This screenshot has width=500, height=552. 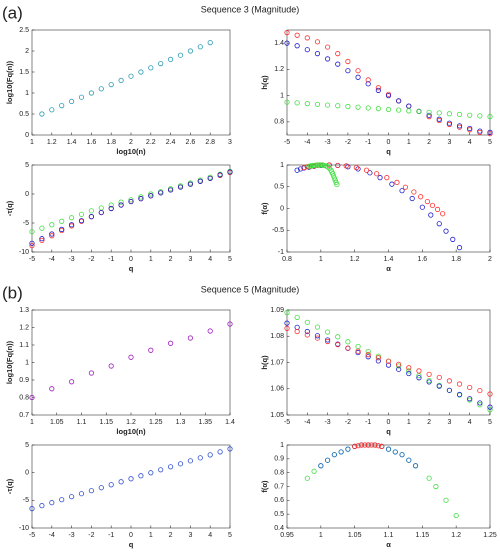 I want to click on y-tick-label: 0.4, so click(x=279, y=528).